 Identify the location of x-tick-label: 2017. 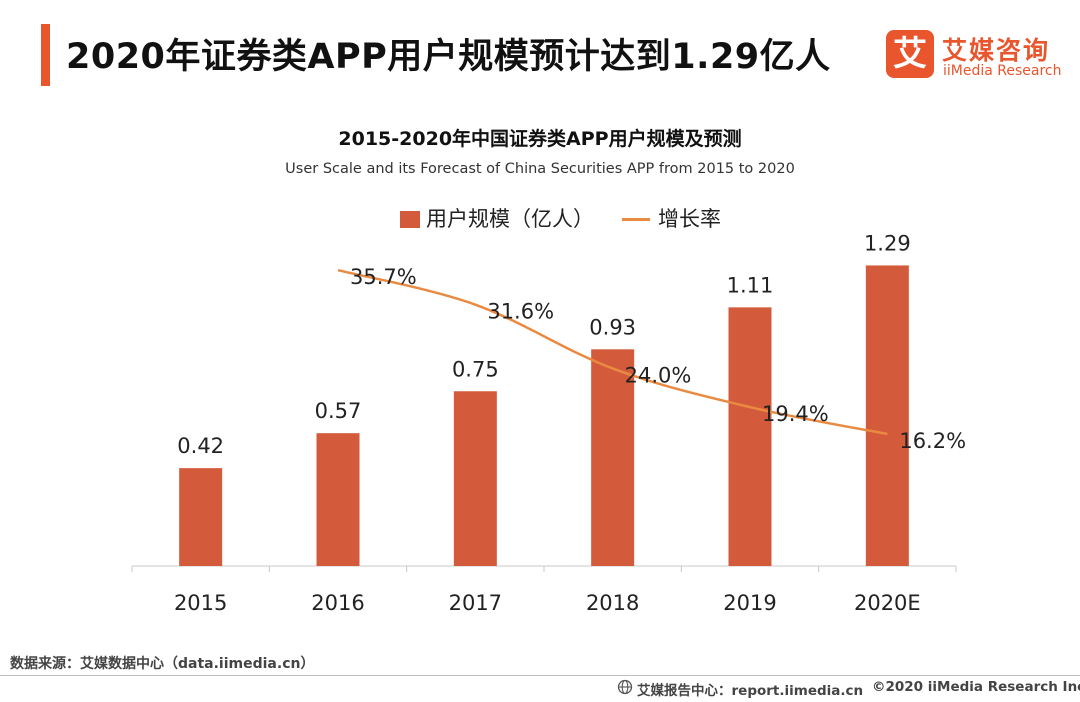
(475, 603).